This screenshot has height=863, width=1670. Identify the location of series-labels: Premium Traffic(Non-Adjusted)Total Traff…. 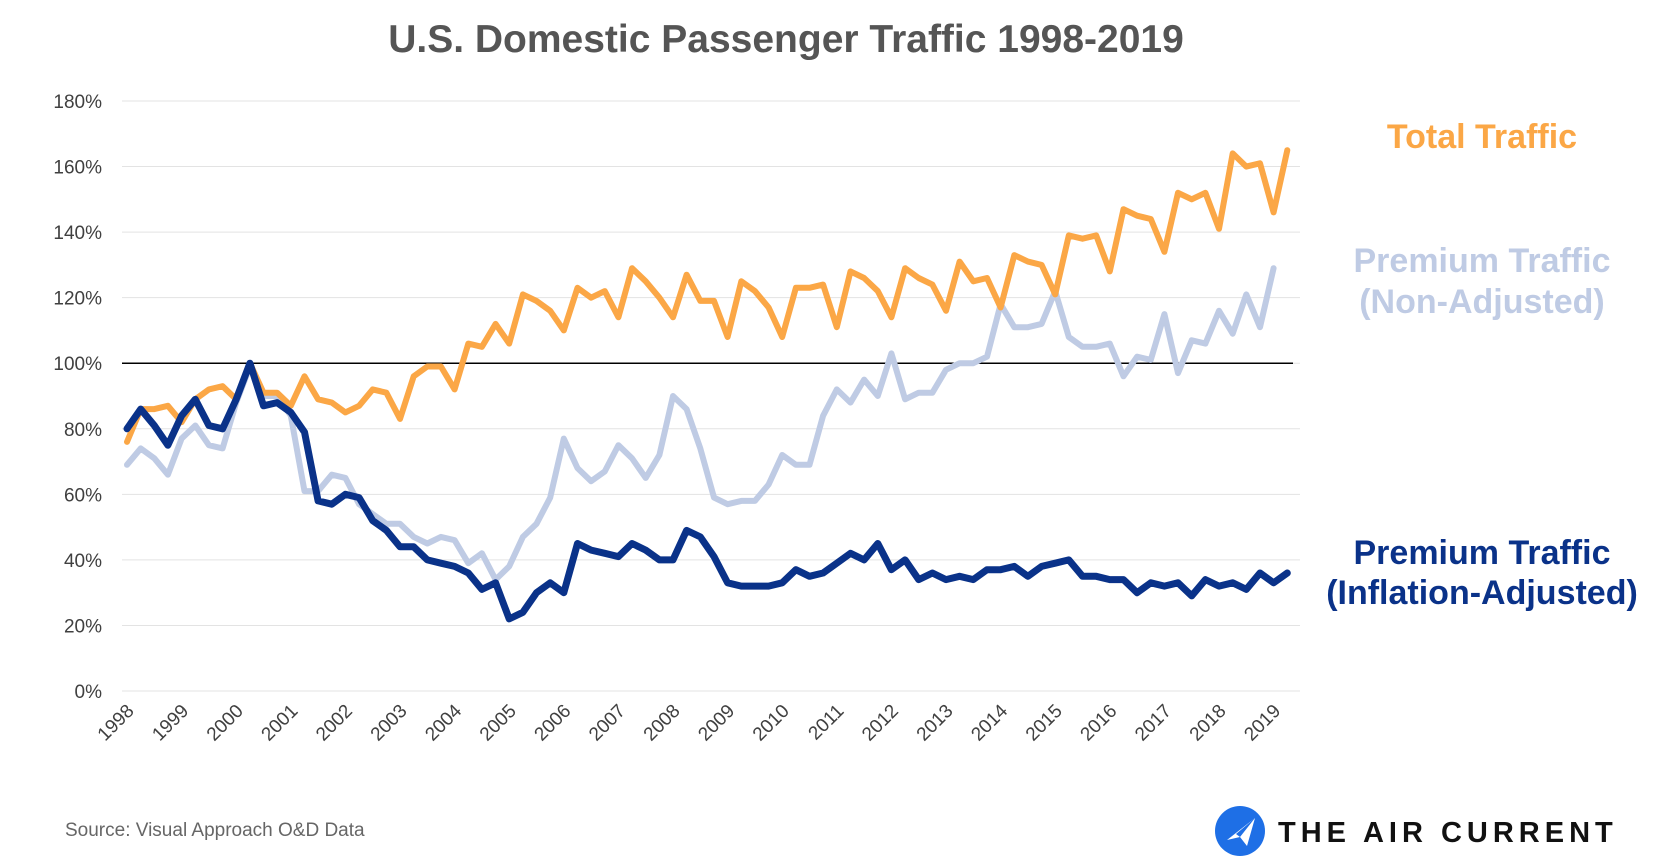
(1482, 365).